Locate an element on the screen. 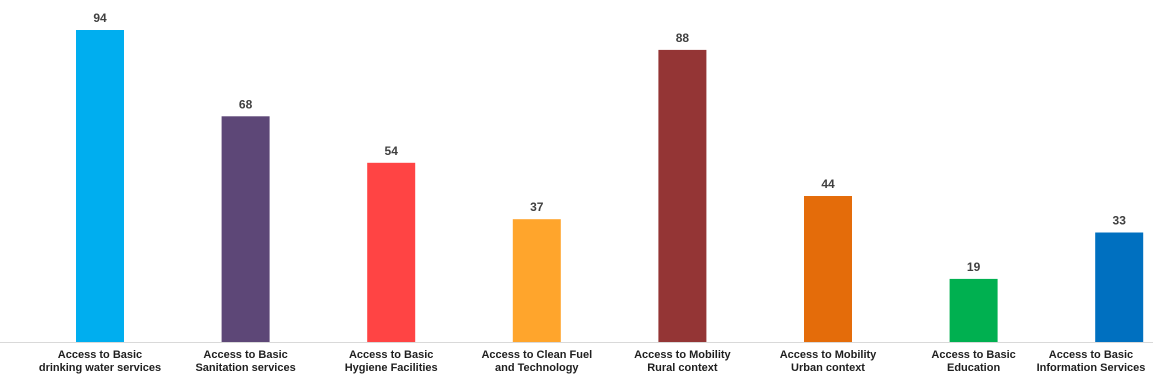 The width and height of the screenshot is (1153, 385). category-label-2: Access to Basic Sanitation services is located at coordinates (245, 361).